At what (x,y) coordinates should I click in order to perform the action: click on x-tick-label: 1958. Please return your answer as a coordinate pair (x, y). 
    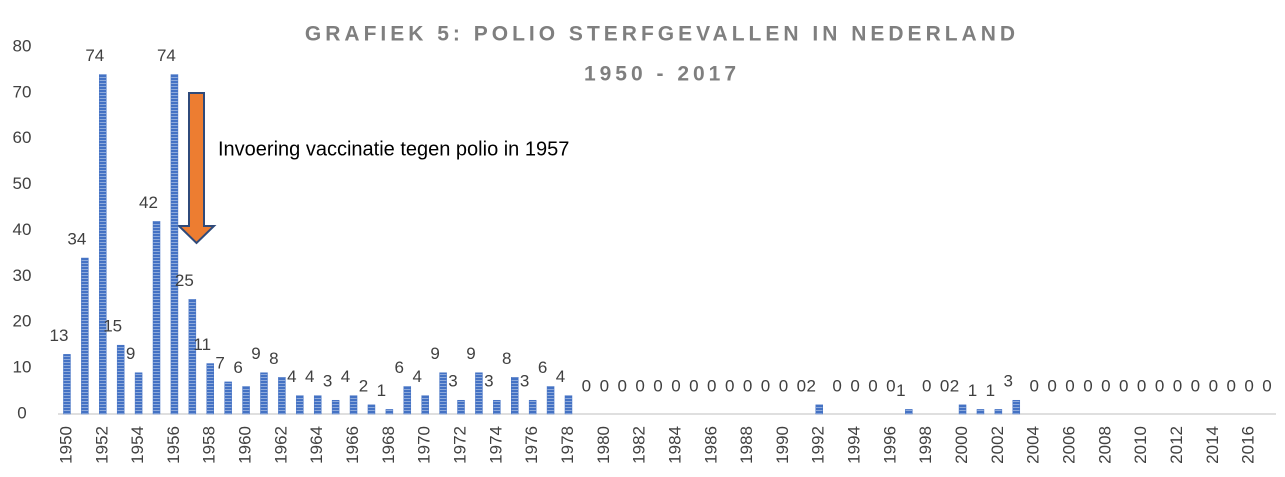
    Looking at the image, I should click on (209, 445).